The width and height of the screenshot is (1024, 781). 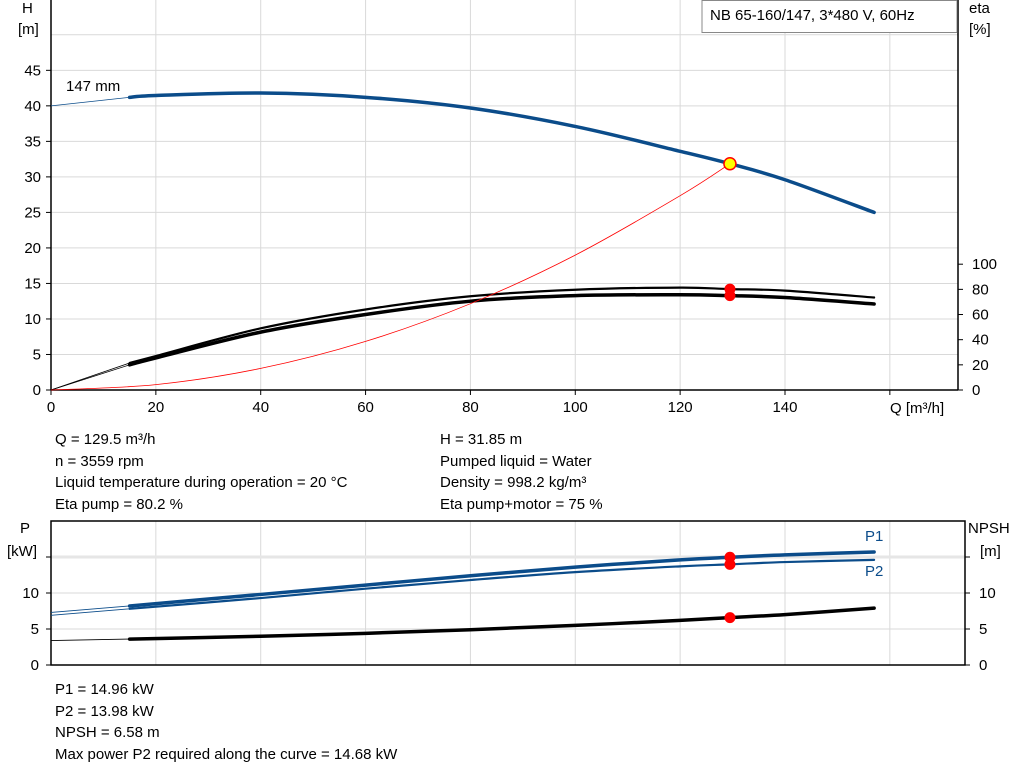 I want to click on info-npsh: NPSH = 6.58 m, so click(x=107, y=732).